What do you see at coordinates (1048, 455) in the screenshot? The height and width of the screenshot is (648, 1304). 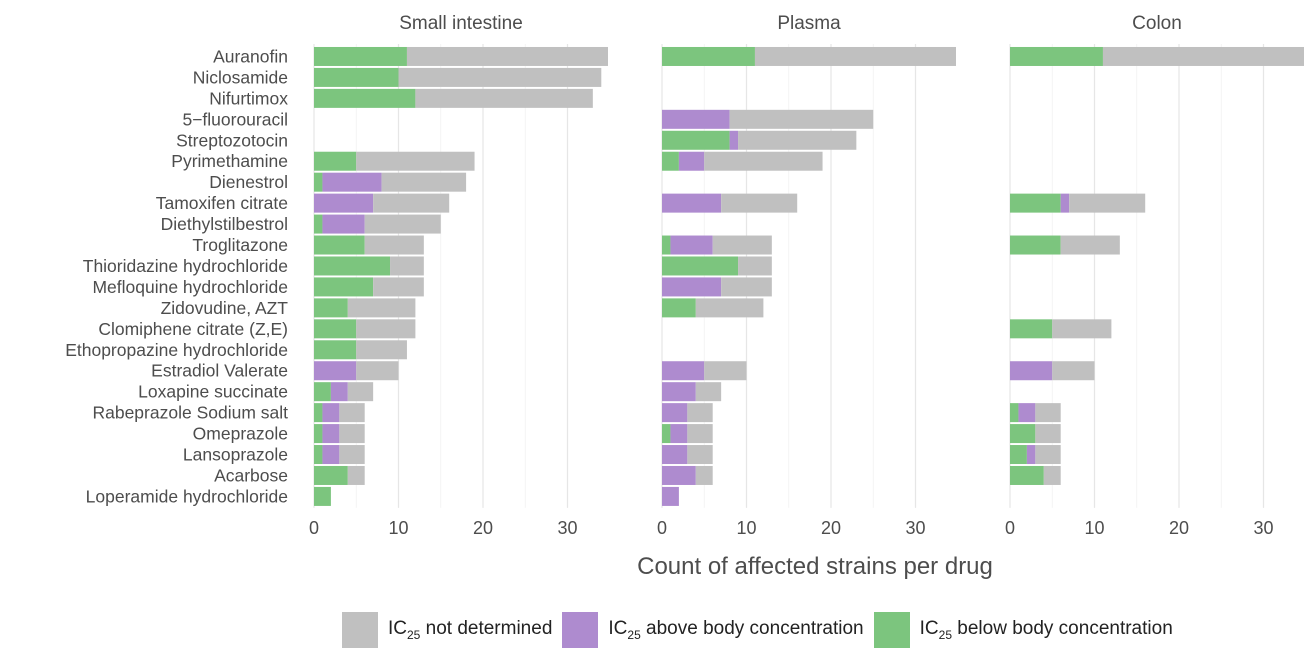 I see `bar-colon-lansoprazole-not-determined` at bounding box center [1048, 455].